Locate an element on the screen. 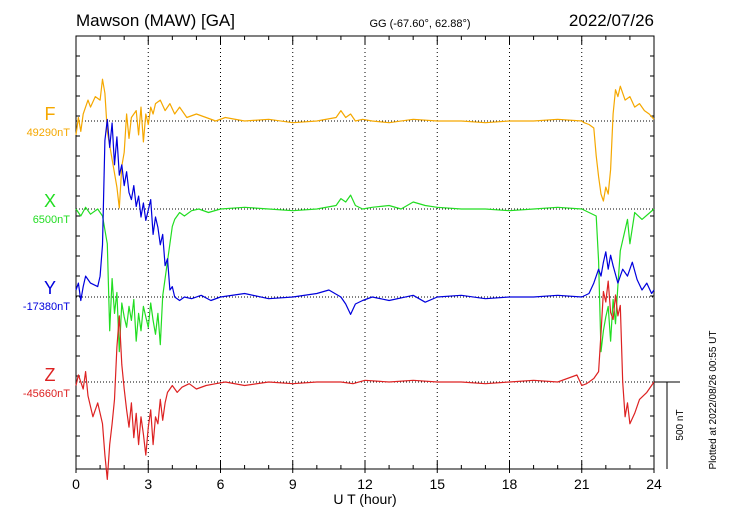  component-x-baseline: 6500nT is located at coordinates (52, 220).